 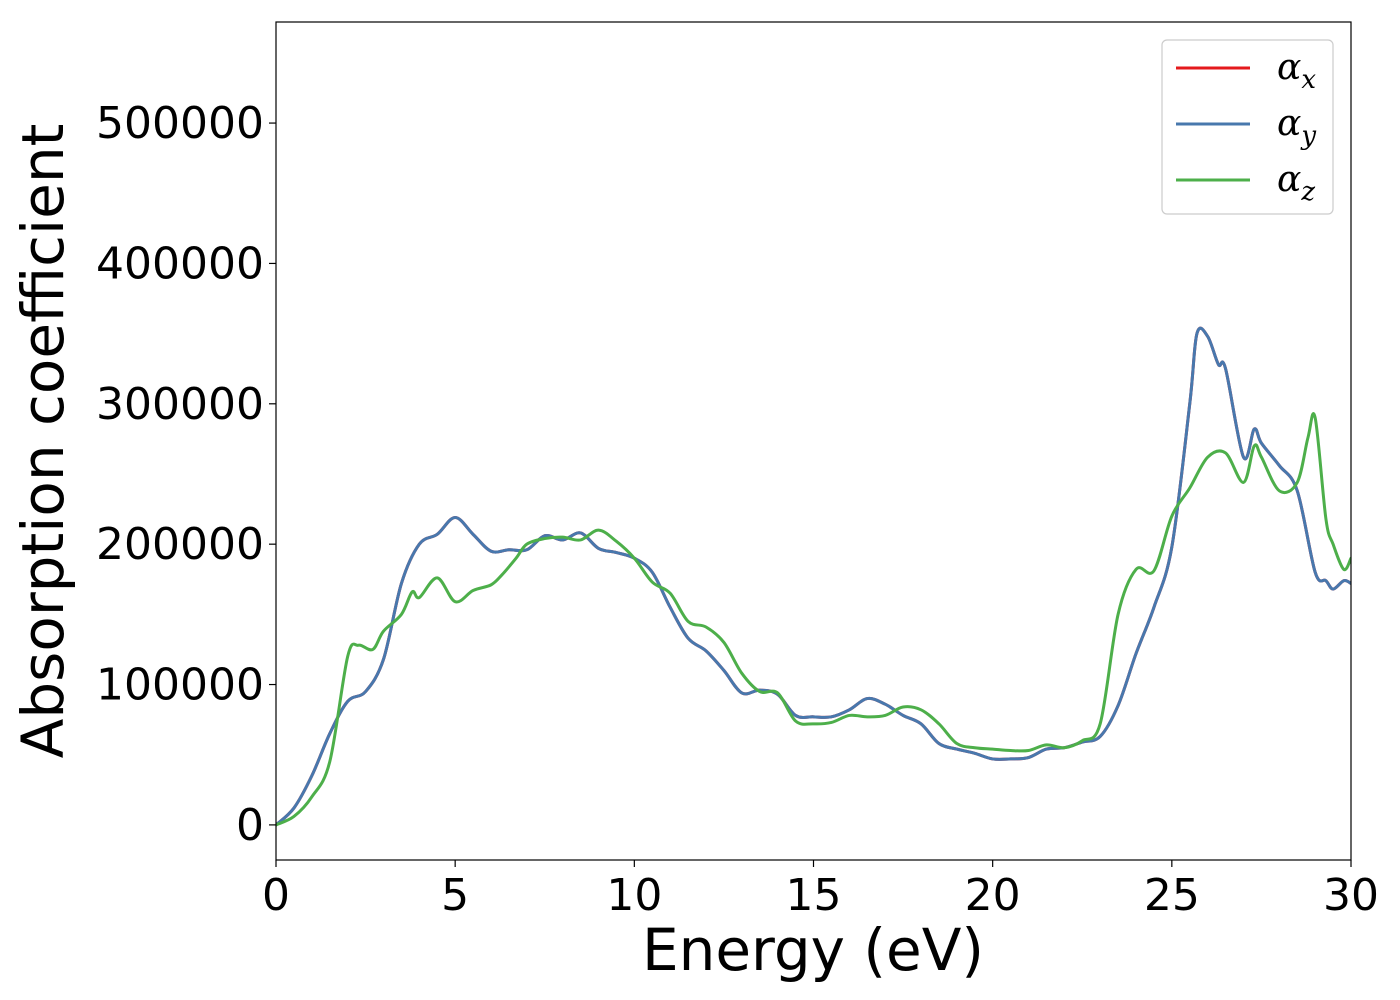 I want to click on y-tick-label: 300000, so click(x=180, y=404).